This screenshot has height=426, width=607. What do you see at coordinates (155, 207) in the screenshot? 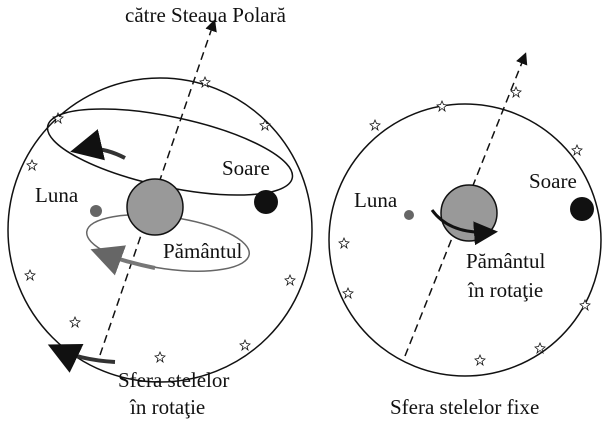
I see `earth` at bounding box center [155, 207].